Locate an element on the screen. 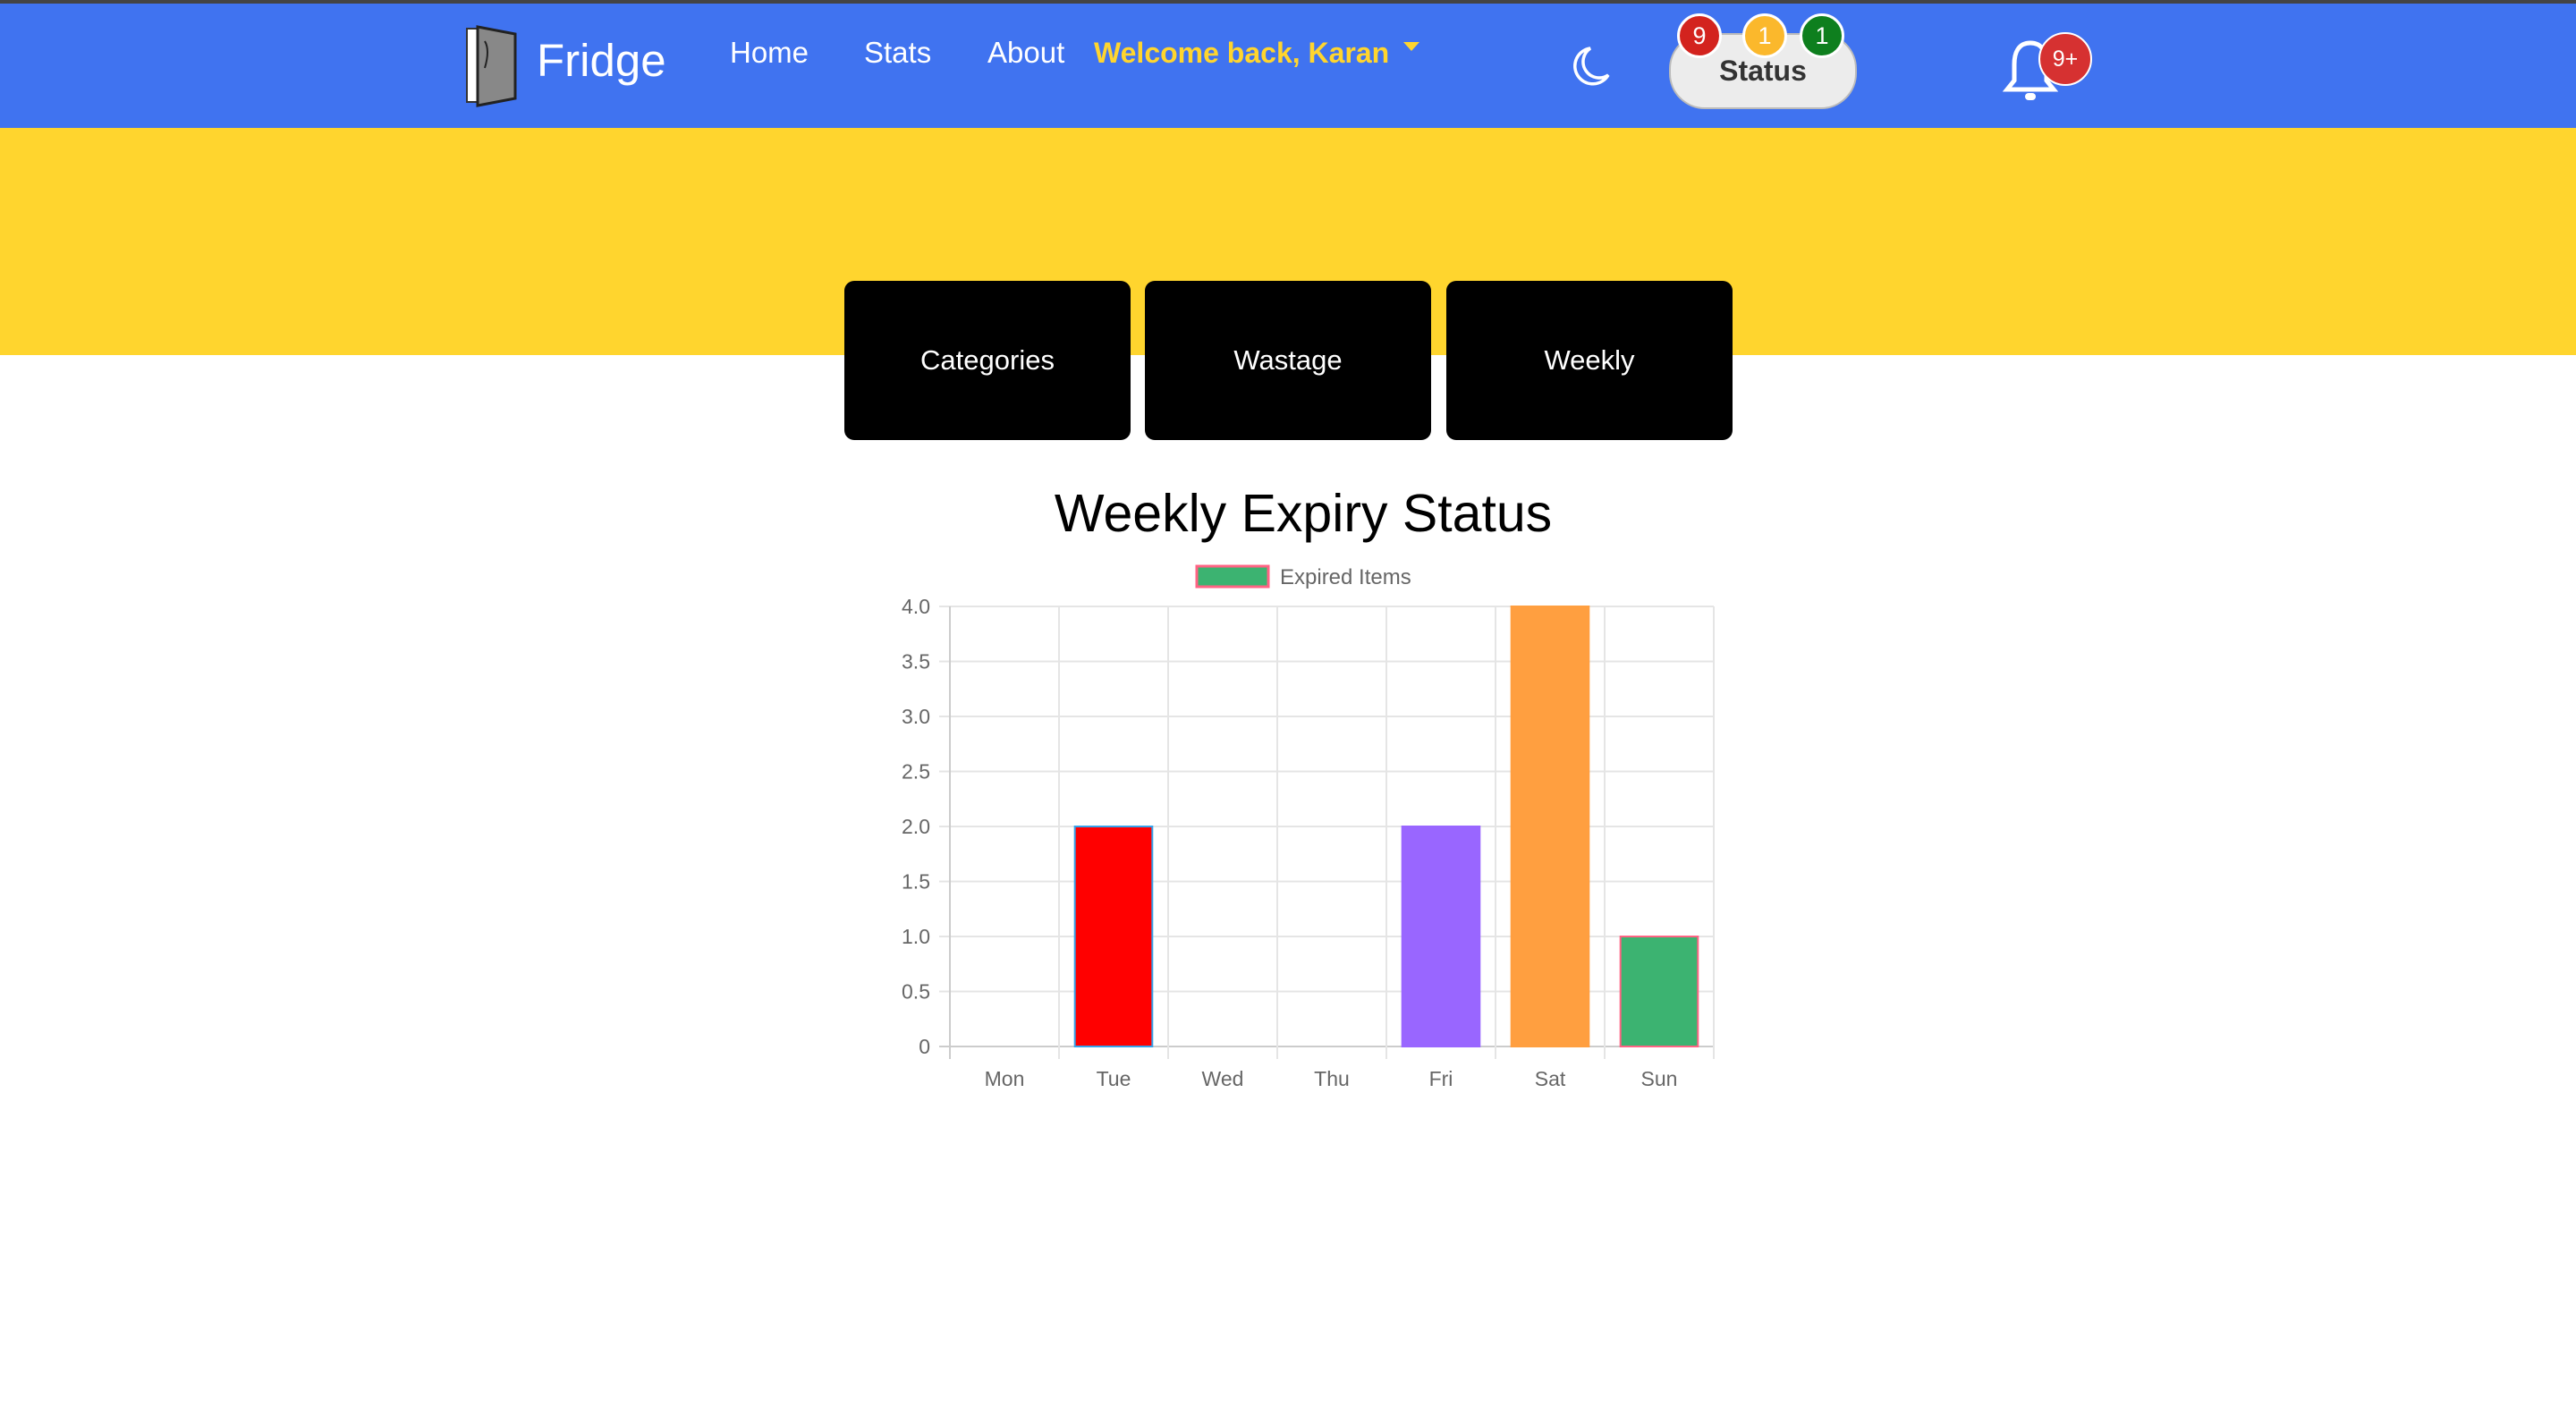 This screenshot has height=1415, width=2576. bar-sat is located at coordinates (1550, 827).